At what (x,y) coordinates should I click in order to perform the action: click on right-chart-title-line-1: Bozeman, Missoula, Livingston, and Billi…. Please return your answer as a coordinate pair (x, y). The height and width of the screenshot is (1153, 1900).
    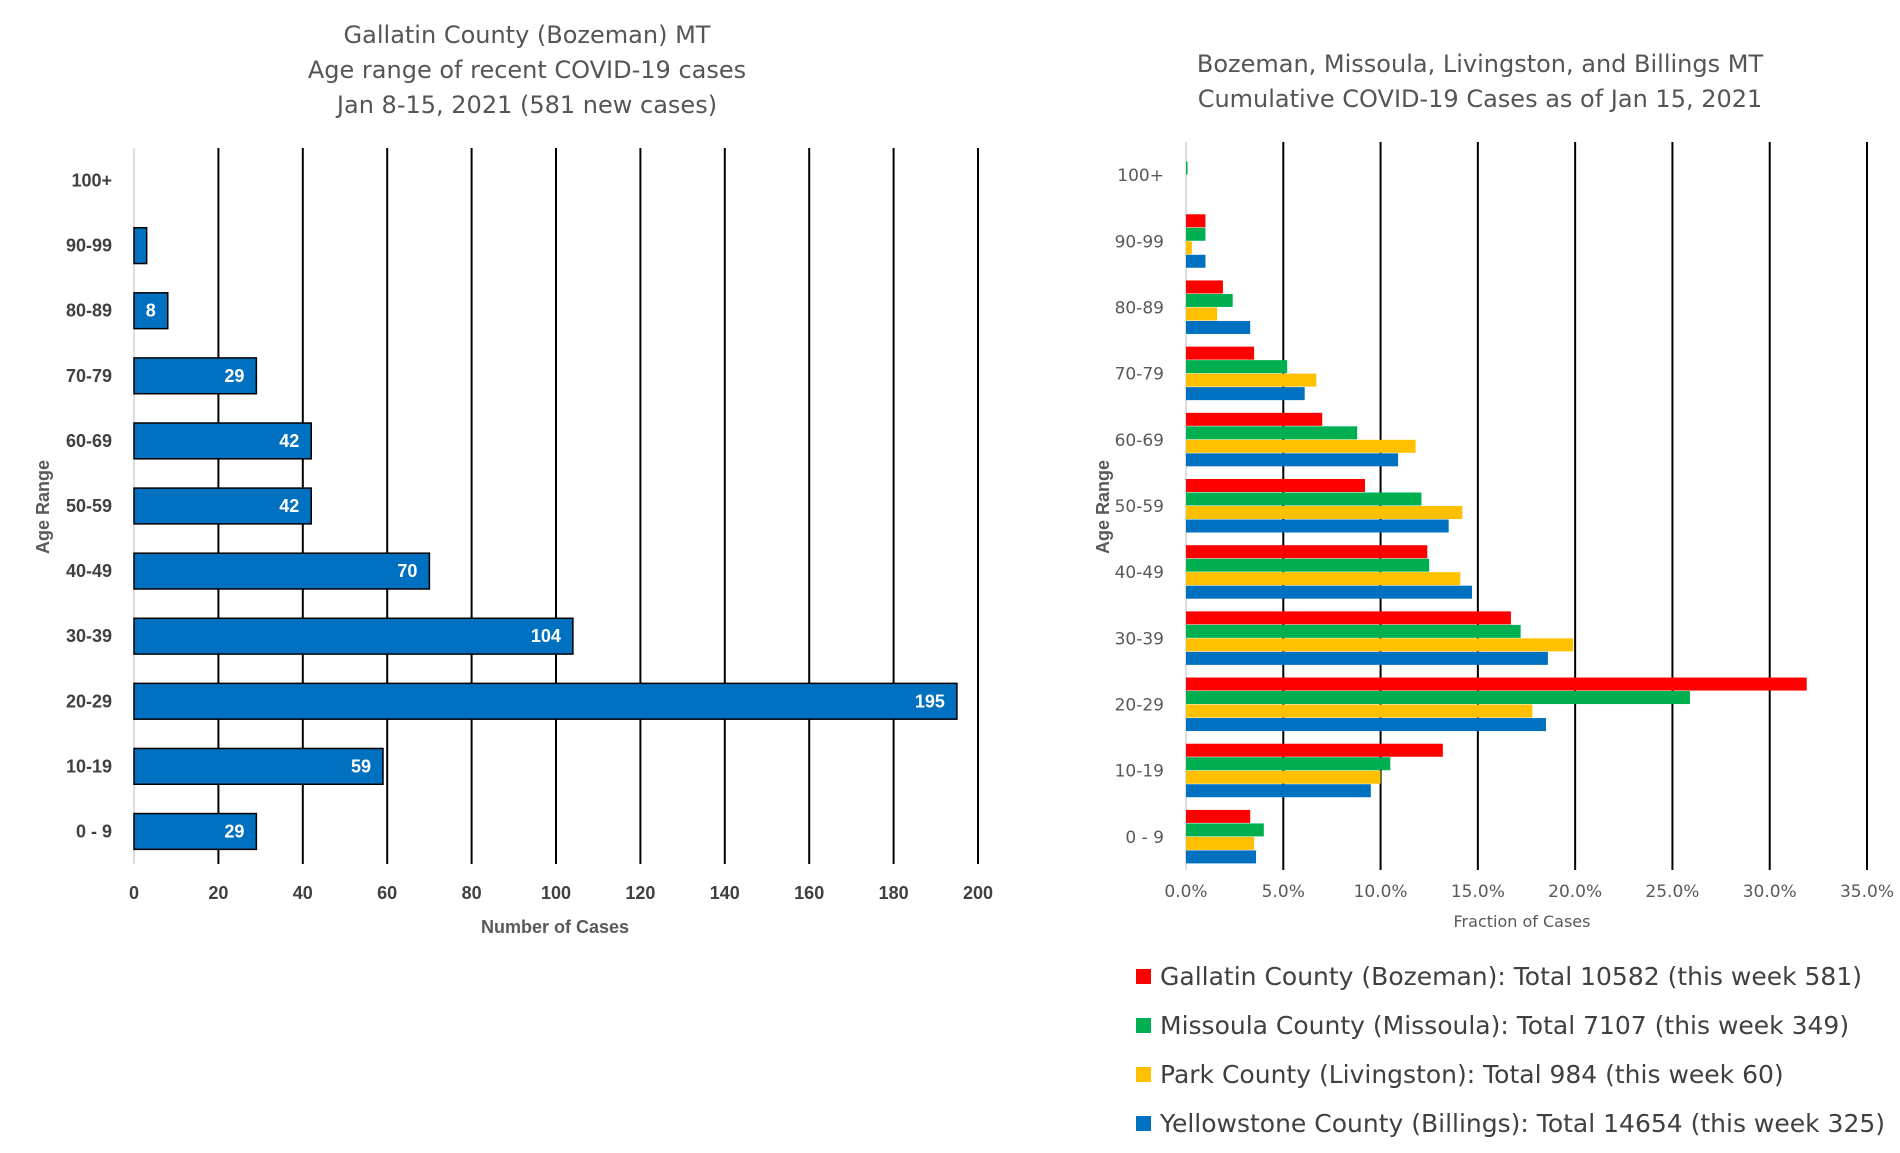
    Looking at the image, I should click on (1480, 64).